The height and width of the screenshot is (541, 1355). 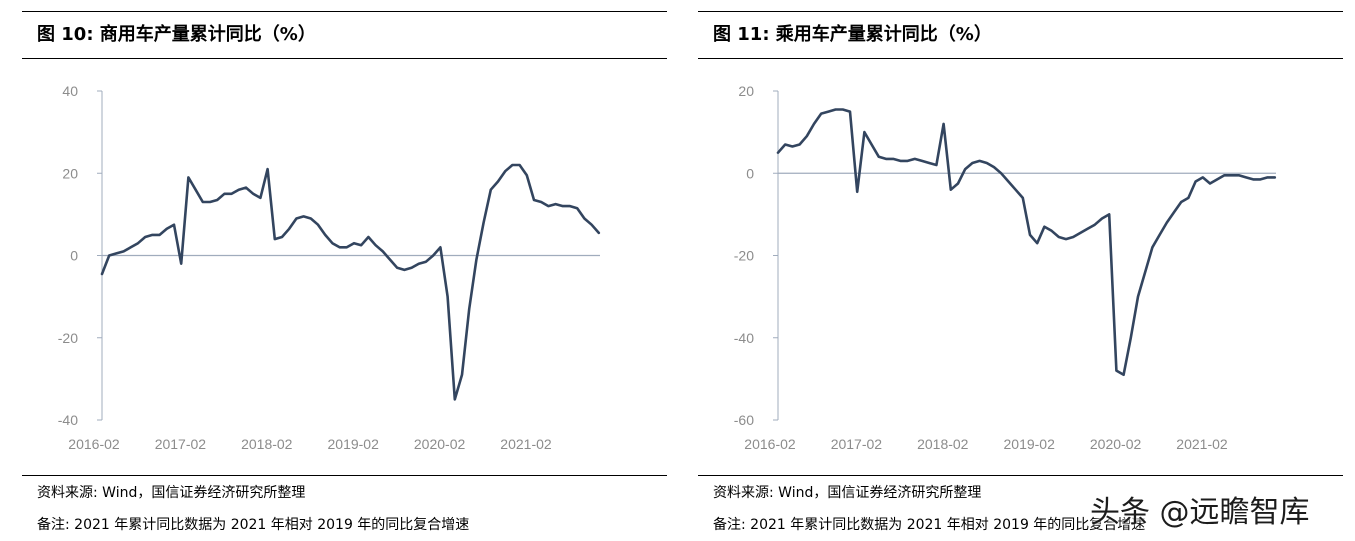 I want to click on y-tick-label: 40, so click(x=70, y=91).